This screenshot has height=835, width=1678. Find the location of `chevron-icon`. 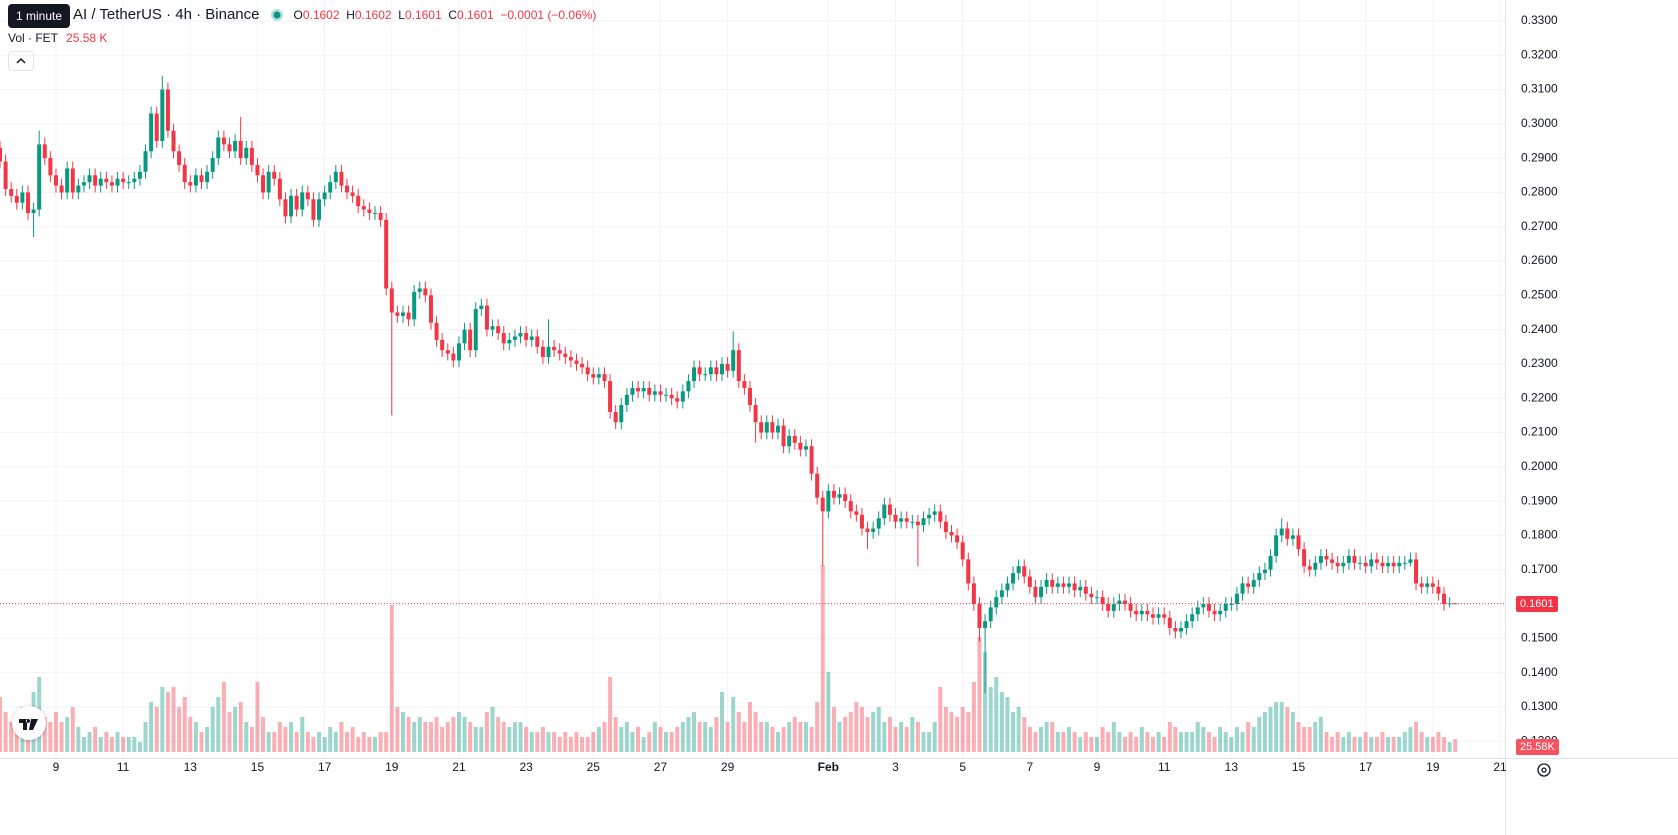

chevron-icon is located at coordinates (21, 60).